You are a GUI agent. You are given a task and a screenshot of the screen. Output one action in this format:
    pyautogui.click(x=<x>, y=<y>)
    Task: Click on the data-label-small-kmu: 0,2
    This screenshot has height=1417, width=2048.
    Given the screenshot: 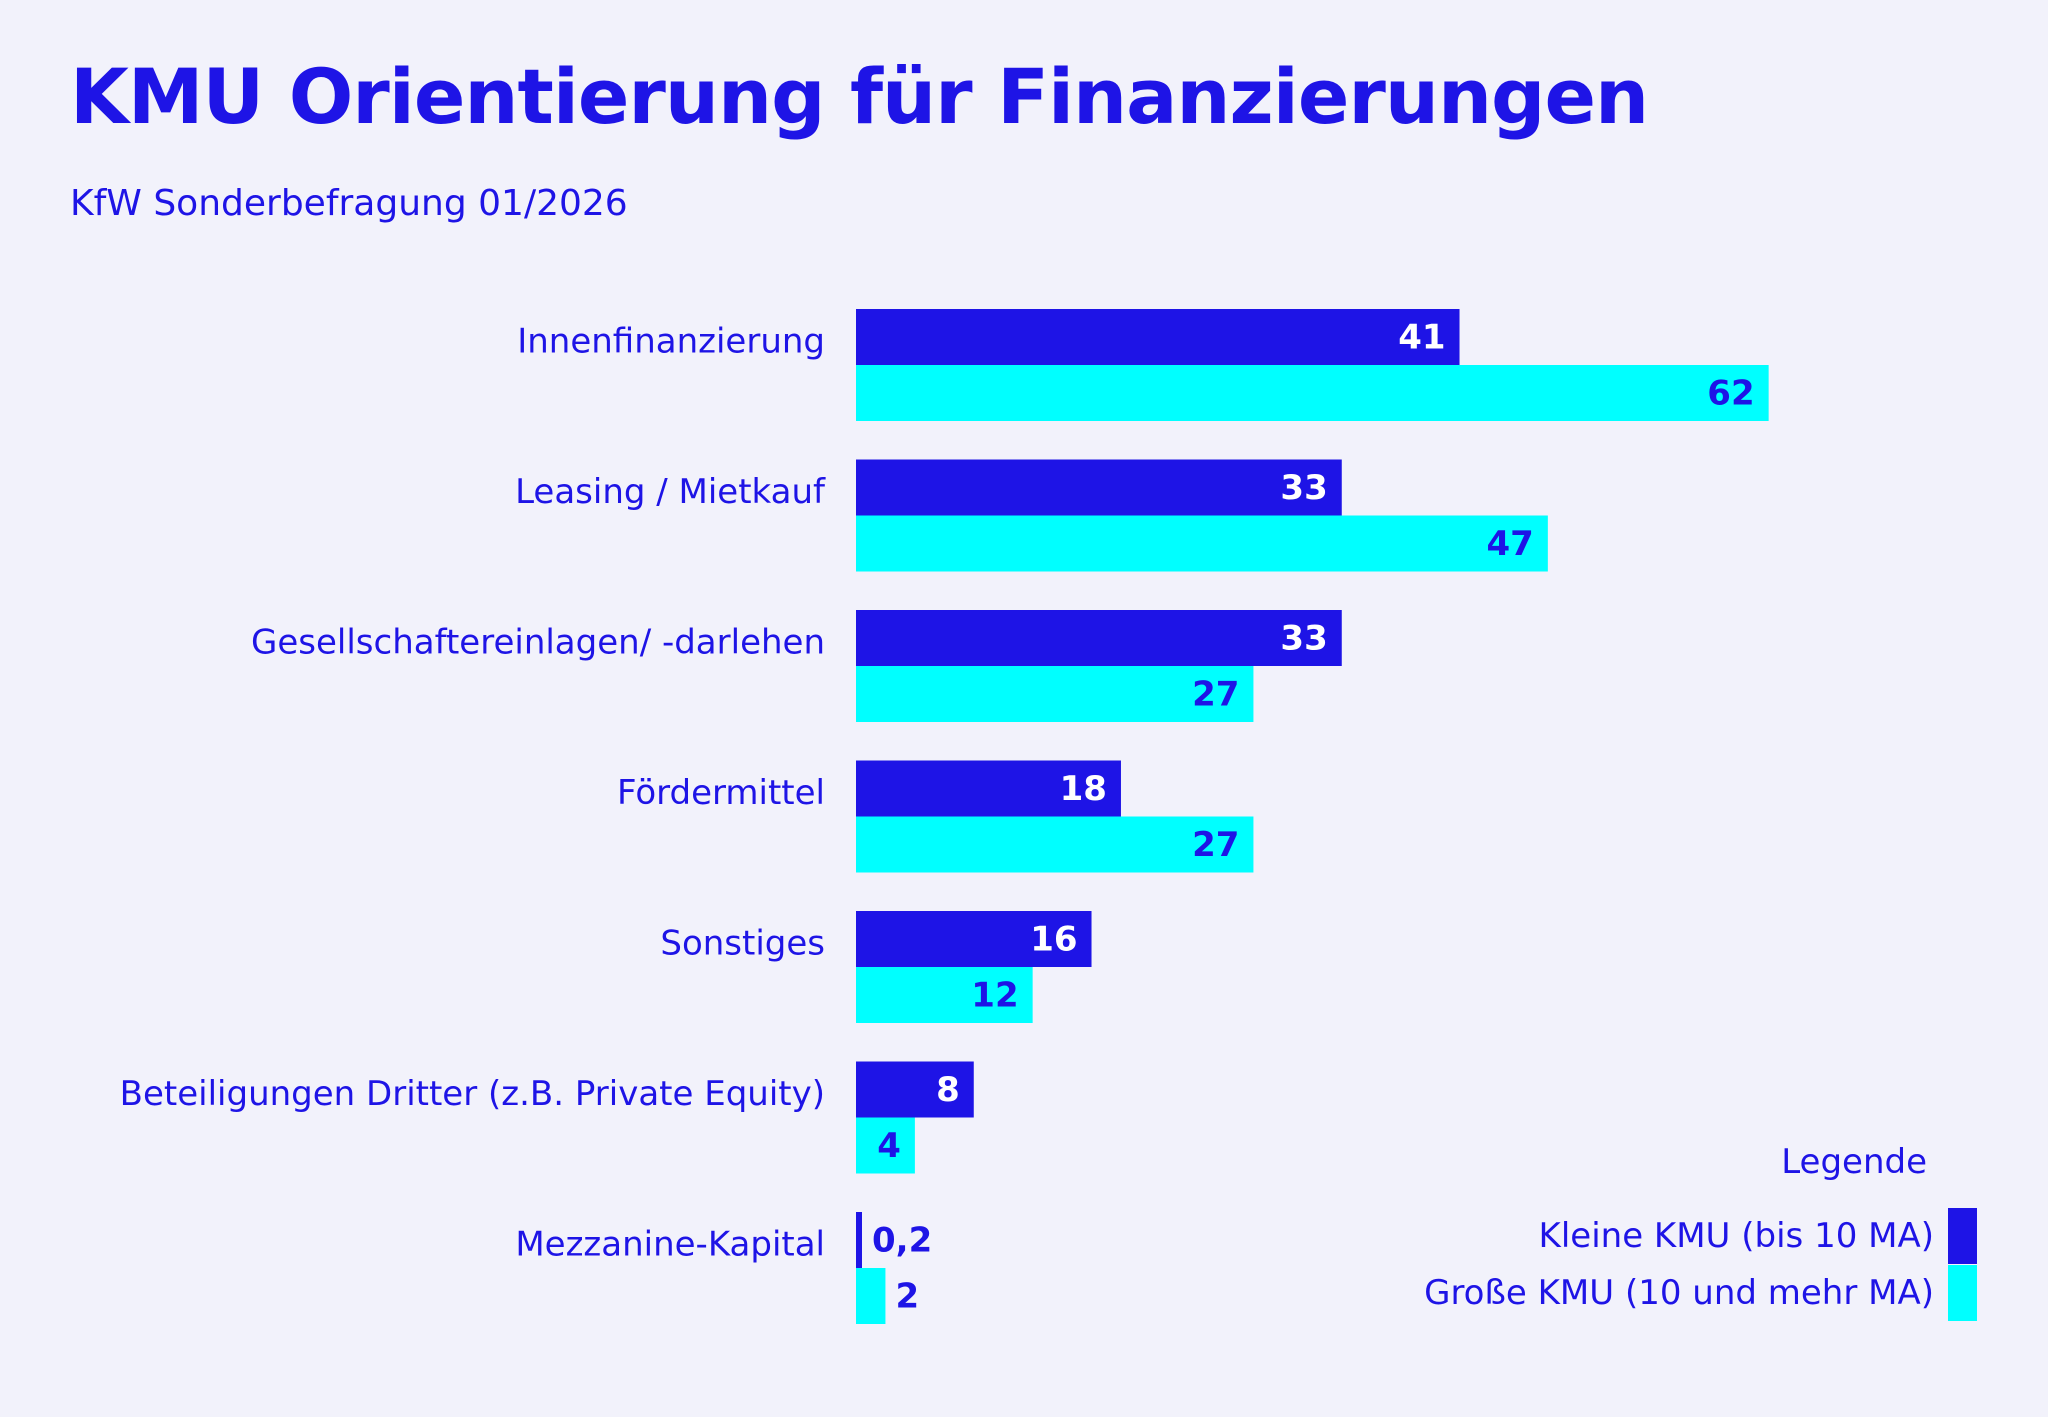 What is the action you would take?
    pyautogui.click(x=902, y=1241)
    